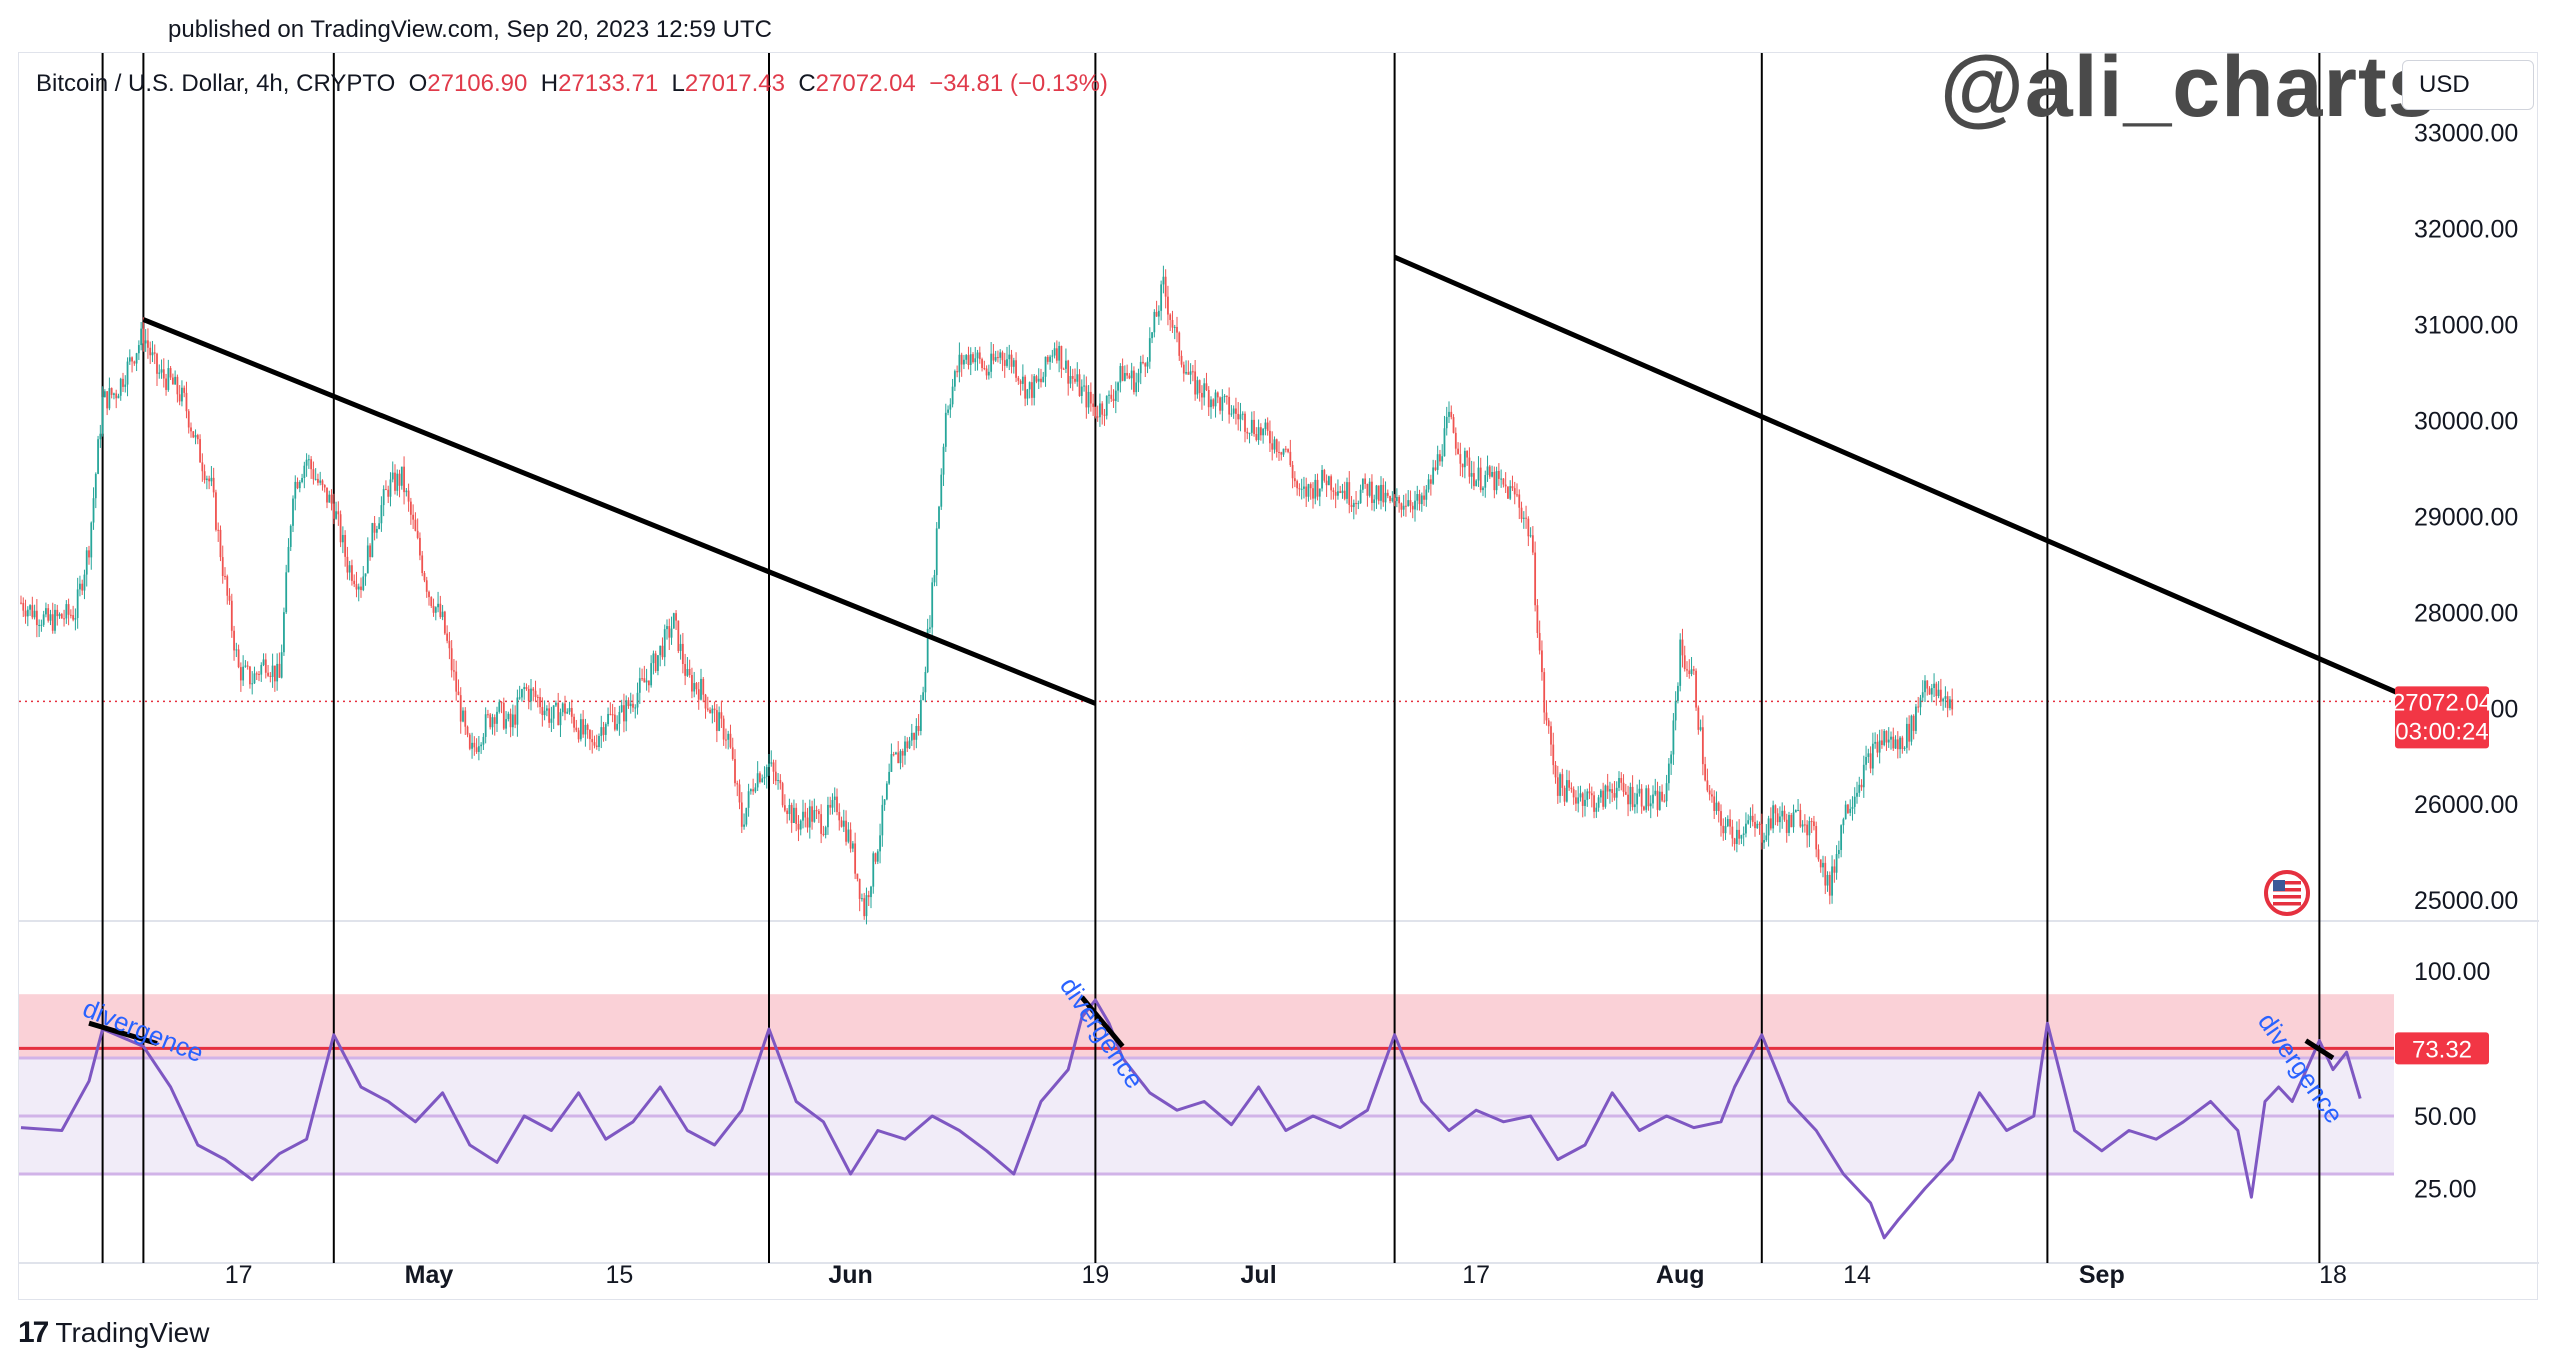 The width and height of the screenshot is (2560, 1368). I want to click on price-tick-label: 33000.00, so click(2466, 133).